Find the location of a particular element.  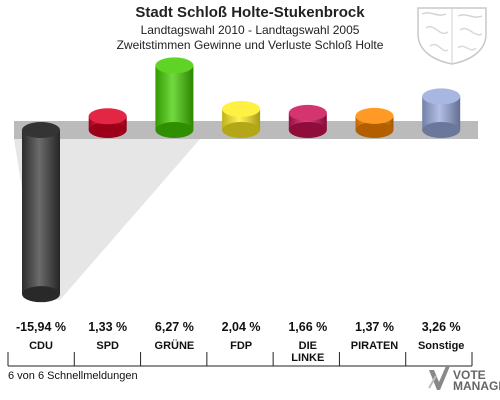

bar-die-linke is located at coordinates (307, 121).